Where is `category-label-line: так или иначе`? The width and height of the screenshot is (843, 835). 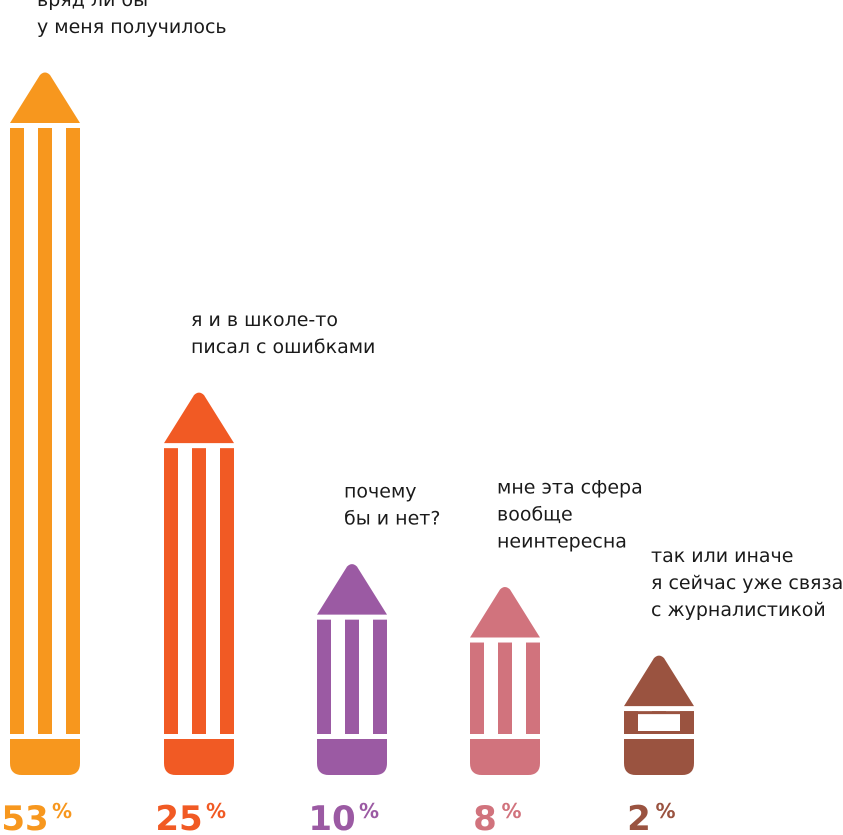 category-label-line: так или иначе is located at coordinates (722, 556).